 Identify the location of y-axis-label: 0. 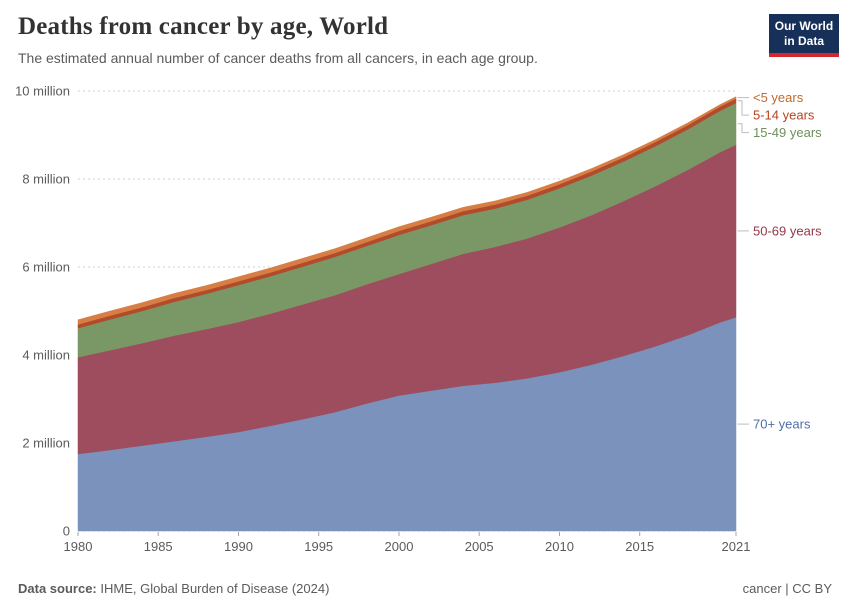
(66, 531).